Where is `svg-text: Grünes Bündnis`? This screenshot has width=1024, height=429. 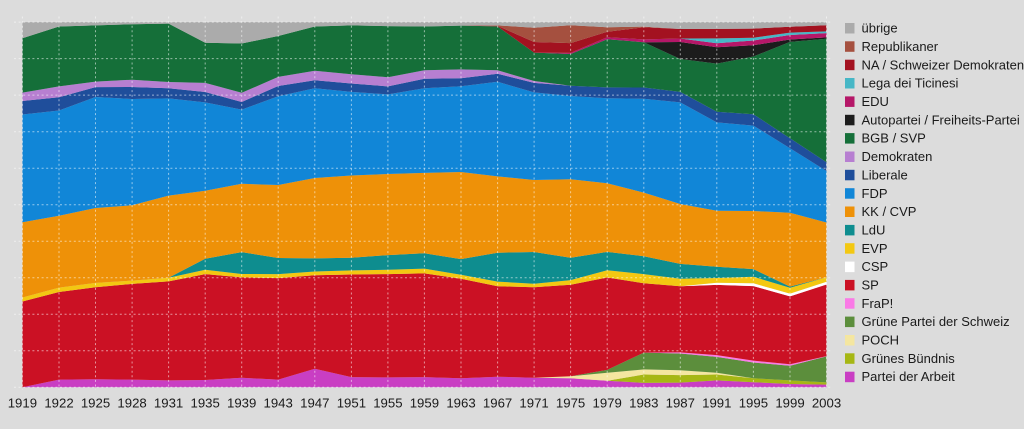 svg-text: Grünes Bündnis is located at coordinates (909, 358).